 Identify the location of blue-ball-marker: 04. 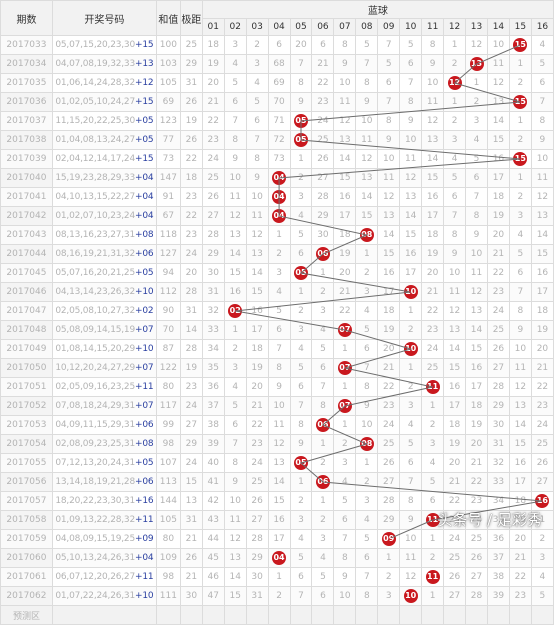
(279, 216).